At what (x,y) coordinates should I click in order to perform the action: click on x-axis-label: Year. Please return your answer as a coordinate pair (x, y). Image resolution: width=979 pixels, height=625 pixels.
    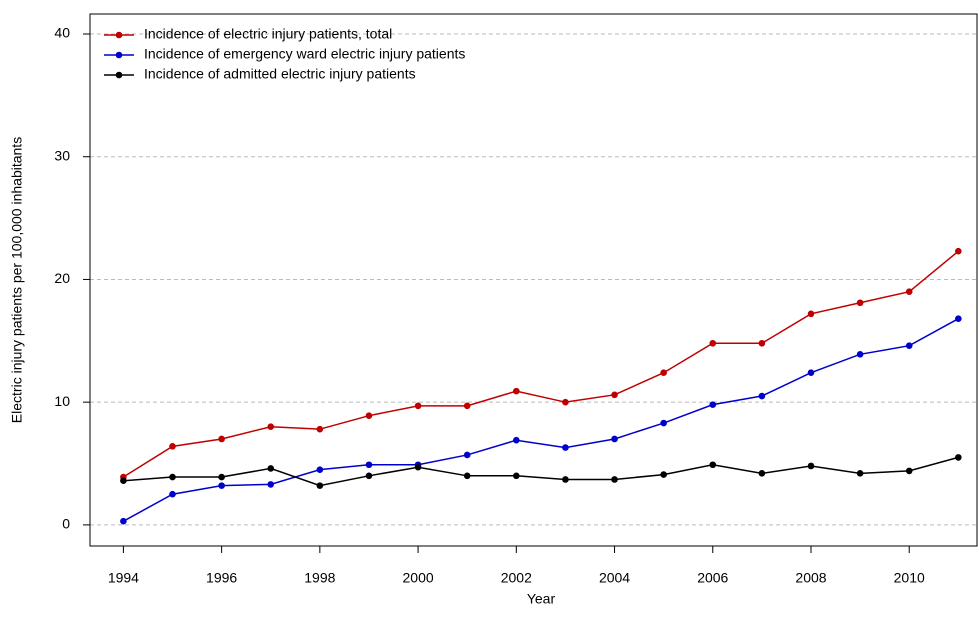
    Looking at the image, I should click on (541, 599).